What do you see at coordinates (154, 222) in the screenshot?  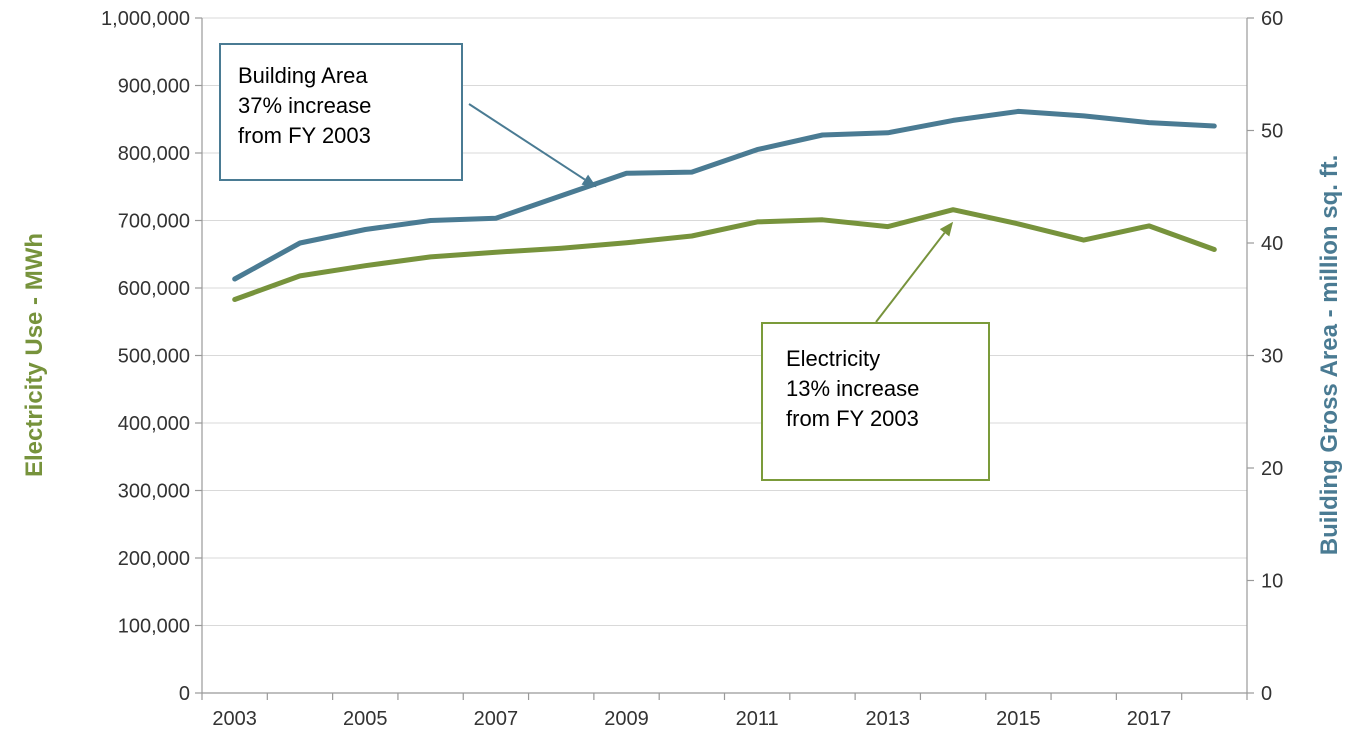 I see `left-tick-label: 700,000` at bounding box center [154, 222].